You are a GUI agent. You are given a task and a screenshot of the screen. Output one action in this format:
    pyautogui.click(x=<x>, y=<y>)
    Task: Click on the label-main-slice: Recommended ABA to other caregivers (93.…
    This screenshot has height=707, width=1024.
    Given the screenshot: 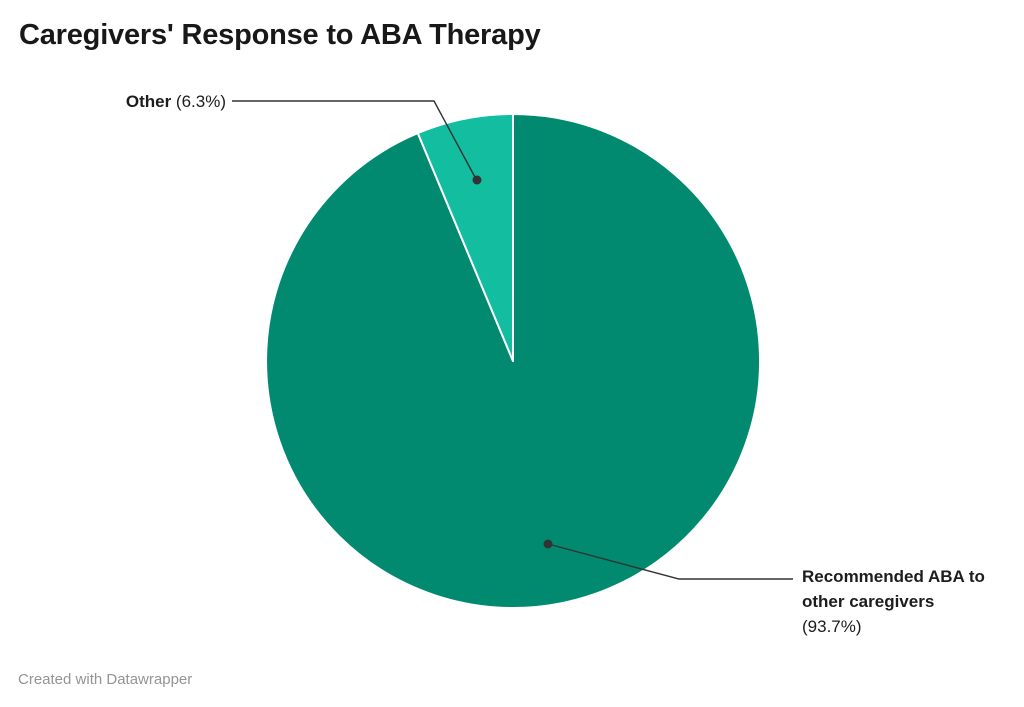 What is the action you would take?
    pyautogui.click(x=893, y=601)
    